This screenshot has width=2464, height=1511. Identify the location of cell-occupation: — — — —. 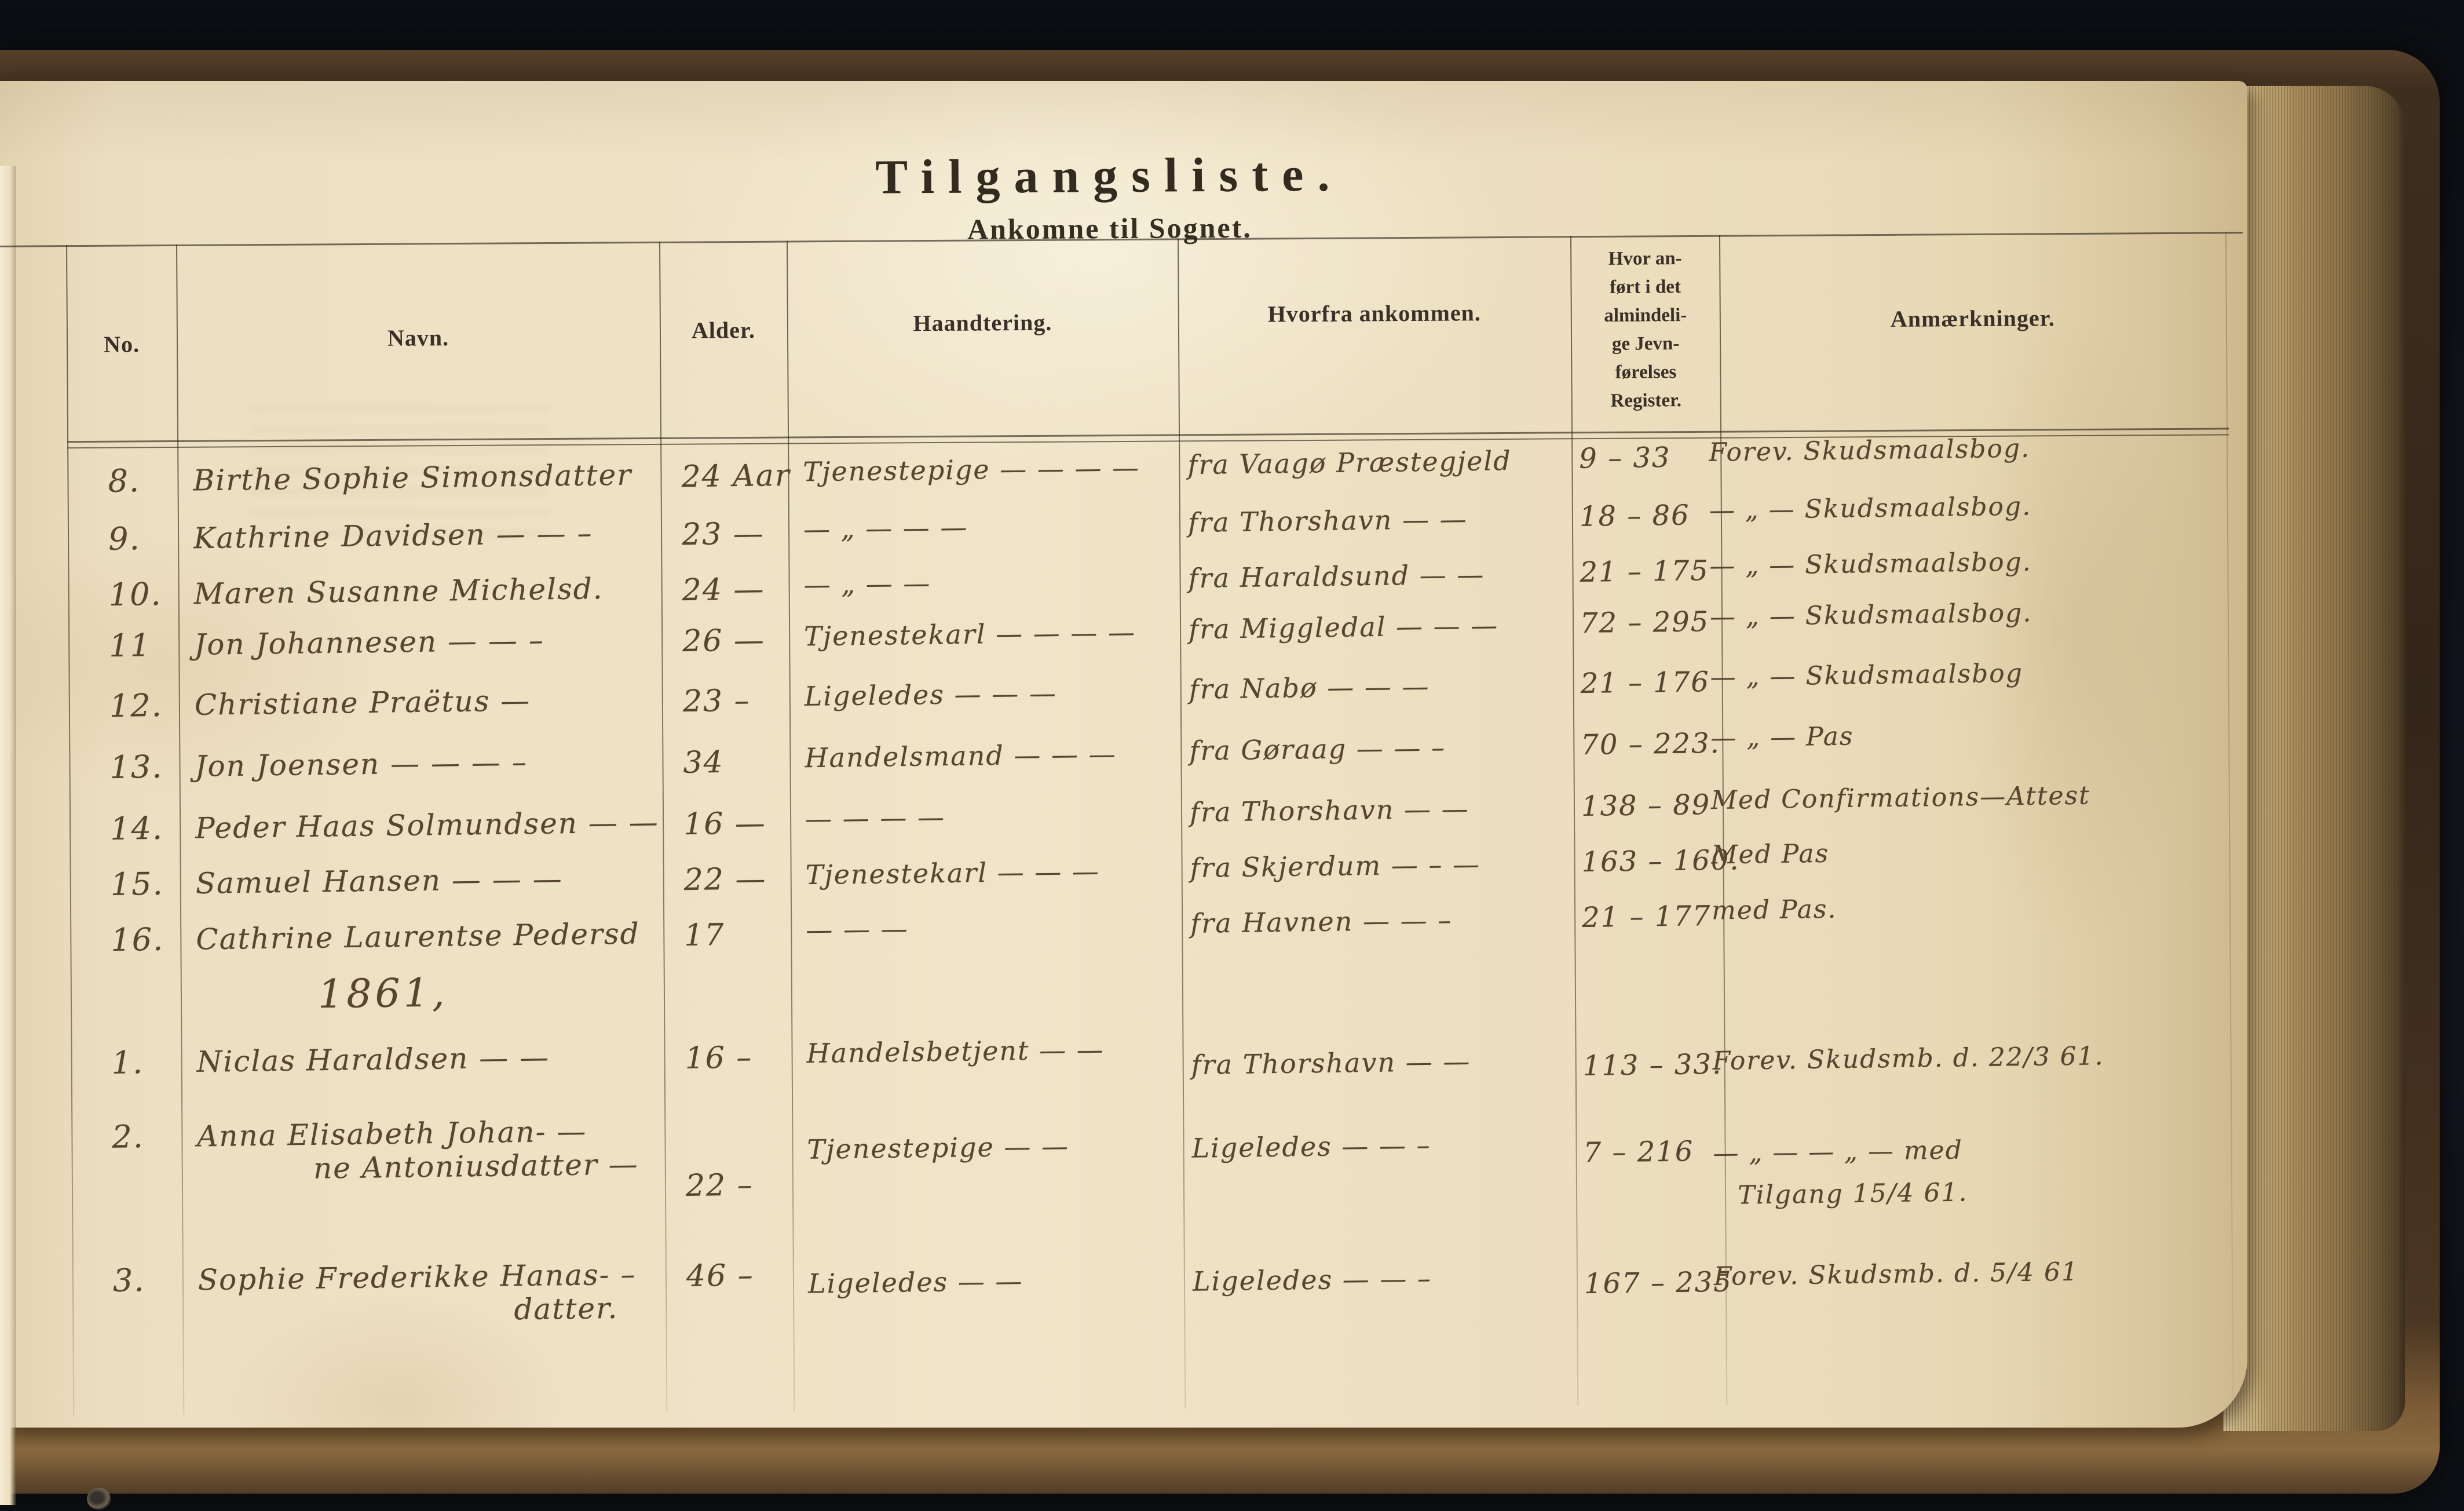
(875, 818).